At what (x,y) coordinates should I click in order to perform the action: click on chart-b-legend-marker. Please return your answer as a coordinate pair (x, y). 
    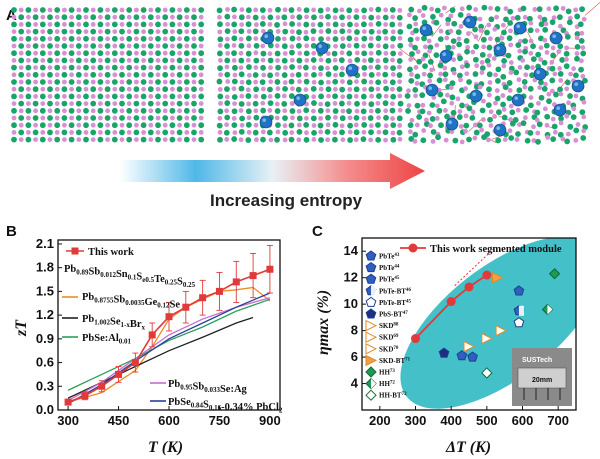
    Looking at the image, I should click on (75, 251).